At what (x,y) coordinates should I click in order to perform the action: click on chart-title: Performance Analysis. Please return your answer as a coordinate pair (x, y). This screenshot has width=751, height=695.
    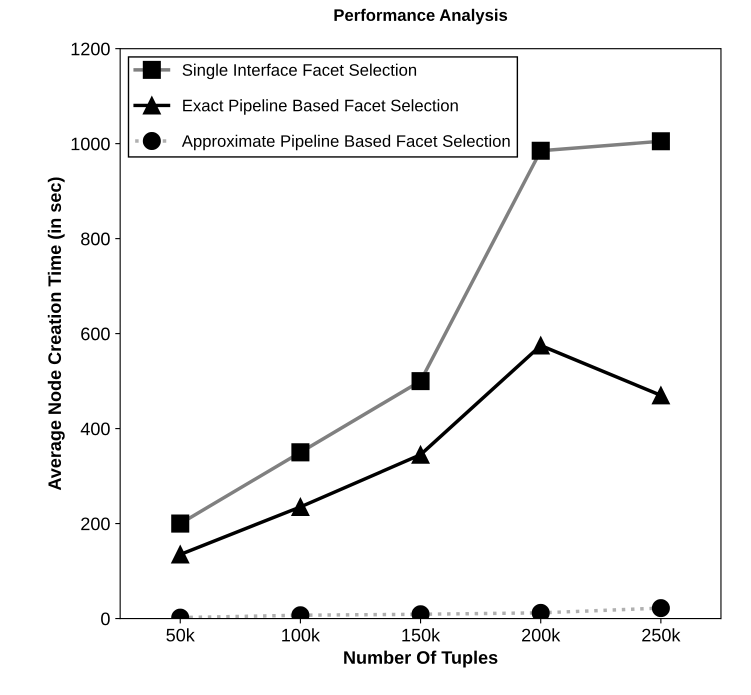
    Looking at the image, I should click on (421, 16).